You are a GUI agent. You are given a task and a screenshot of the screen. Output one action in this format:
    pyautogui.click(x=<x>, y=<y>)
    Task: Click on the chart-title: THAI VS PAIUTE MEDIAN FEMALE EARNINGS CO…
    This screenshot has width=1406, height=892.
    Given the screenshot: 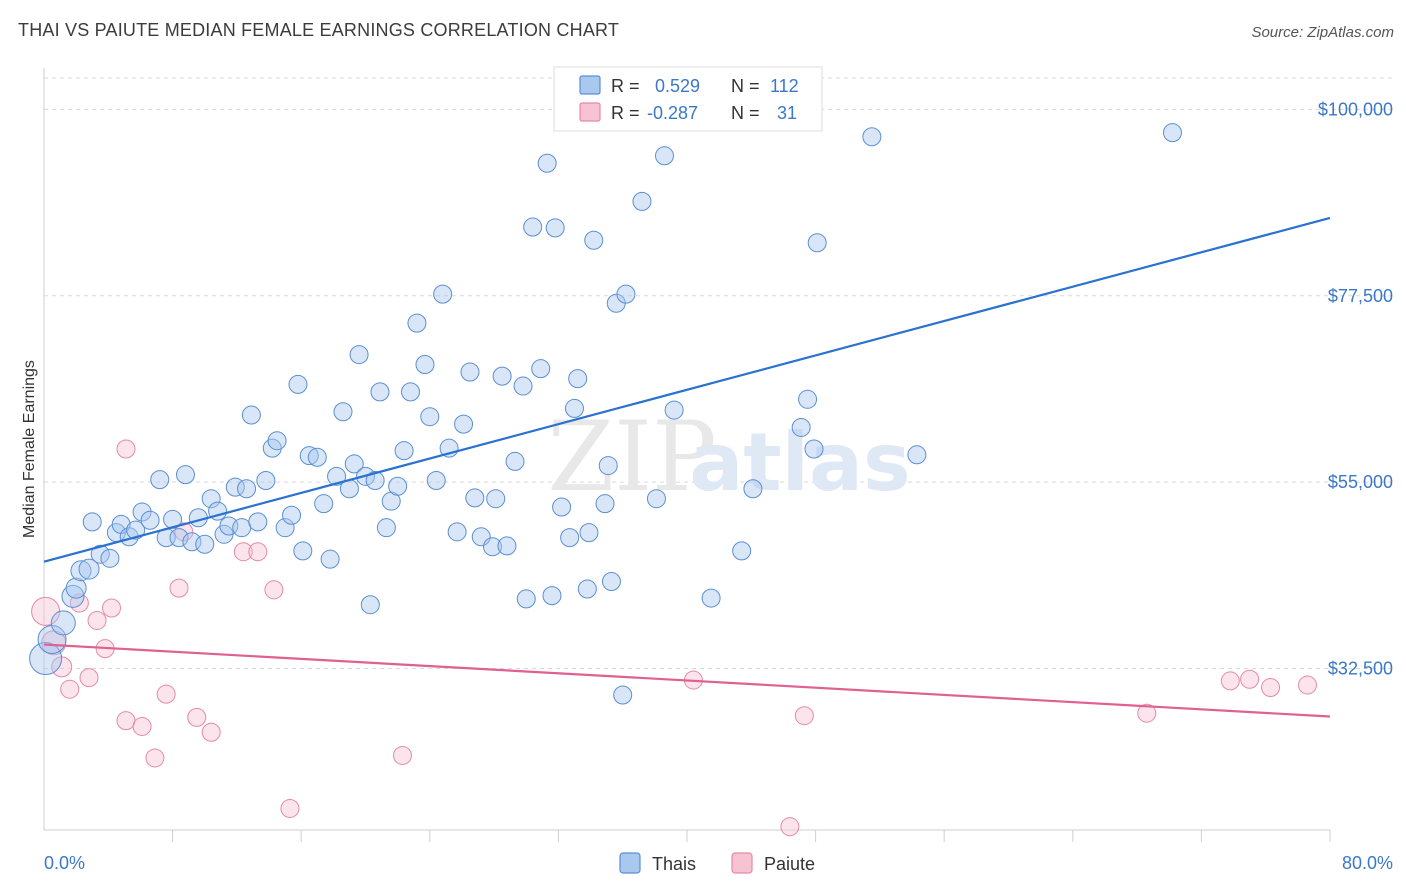 What is the action you would take?
    pyautogui.click(x=319, y=30)
    